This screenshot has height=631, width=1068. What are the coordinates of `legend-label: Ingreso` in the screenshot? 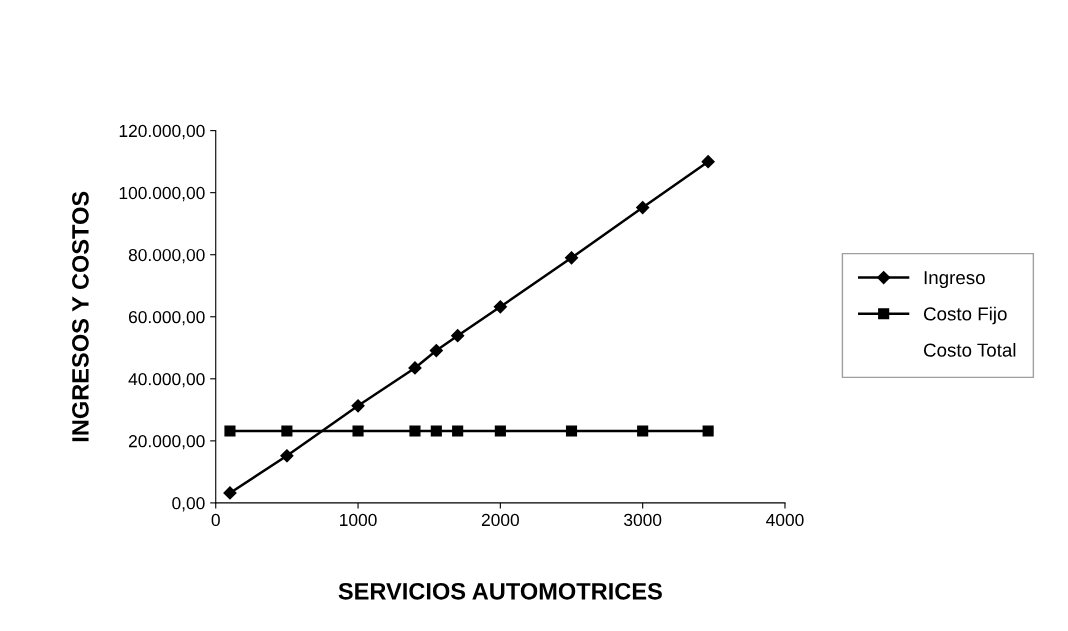 It's located at (954, 280).